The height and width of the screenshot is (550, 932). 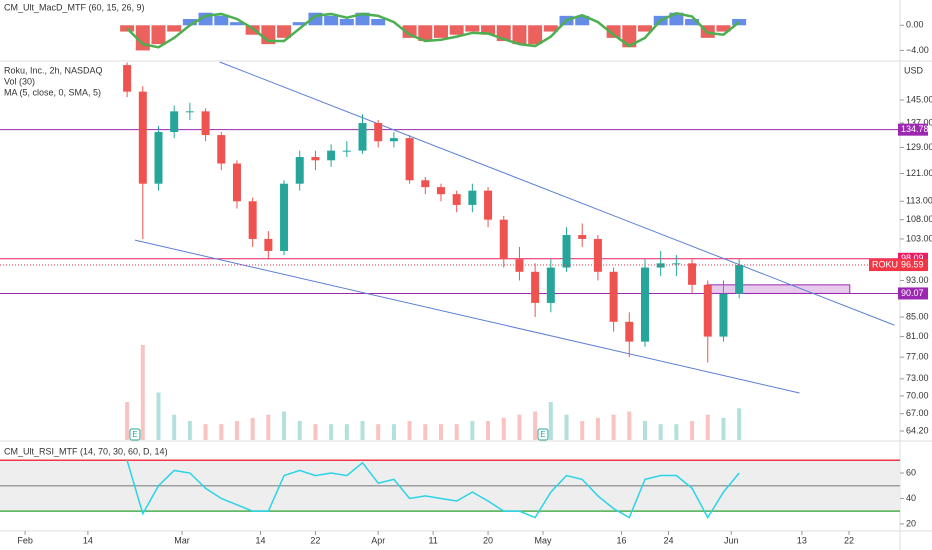 What do you see at coordinates (917, 336) in the screenshot?
I see `y-tick-label: 81.00` at bounding box center [917, 336].